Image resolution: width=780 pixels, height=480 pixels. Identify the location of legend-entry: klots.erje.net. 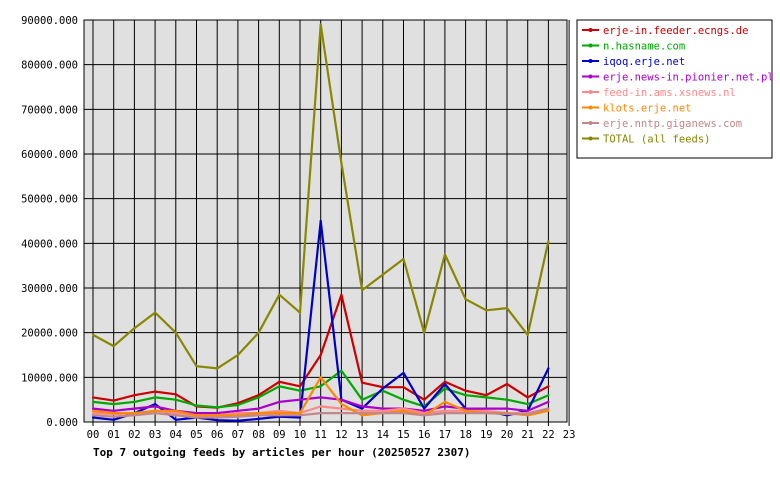
(647, 109).